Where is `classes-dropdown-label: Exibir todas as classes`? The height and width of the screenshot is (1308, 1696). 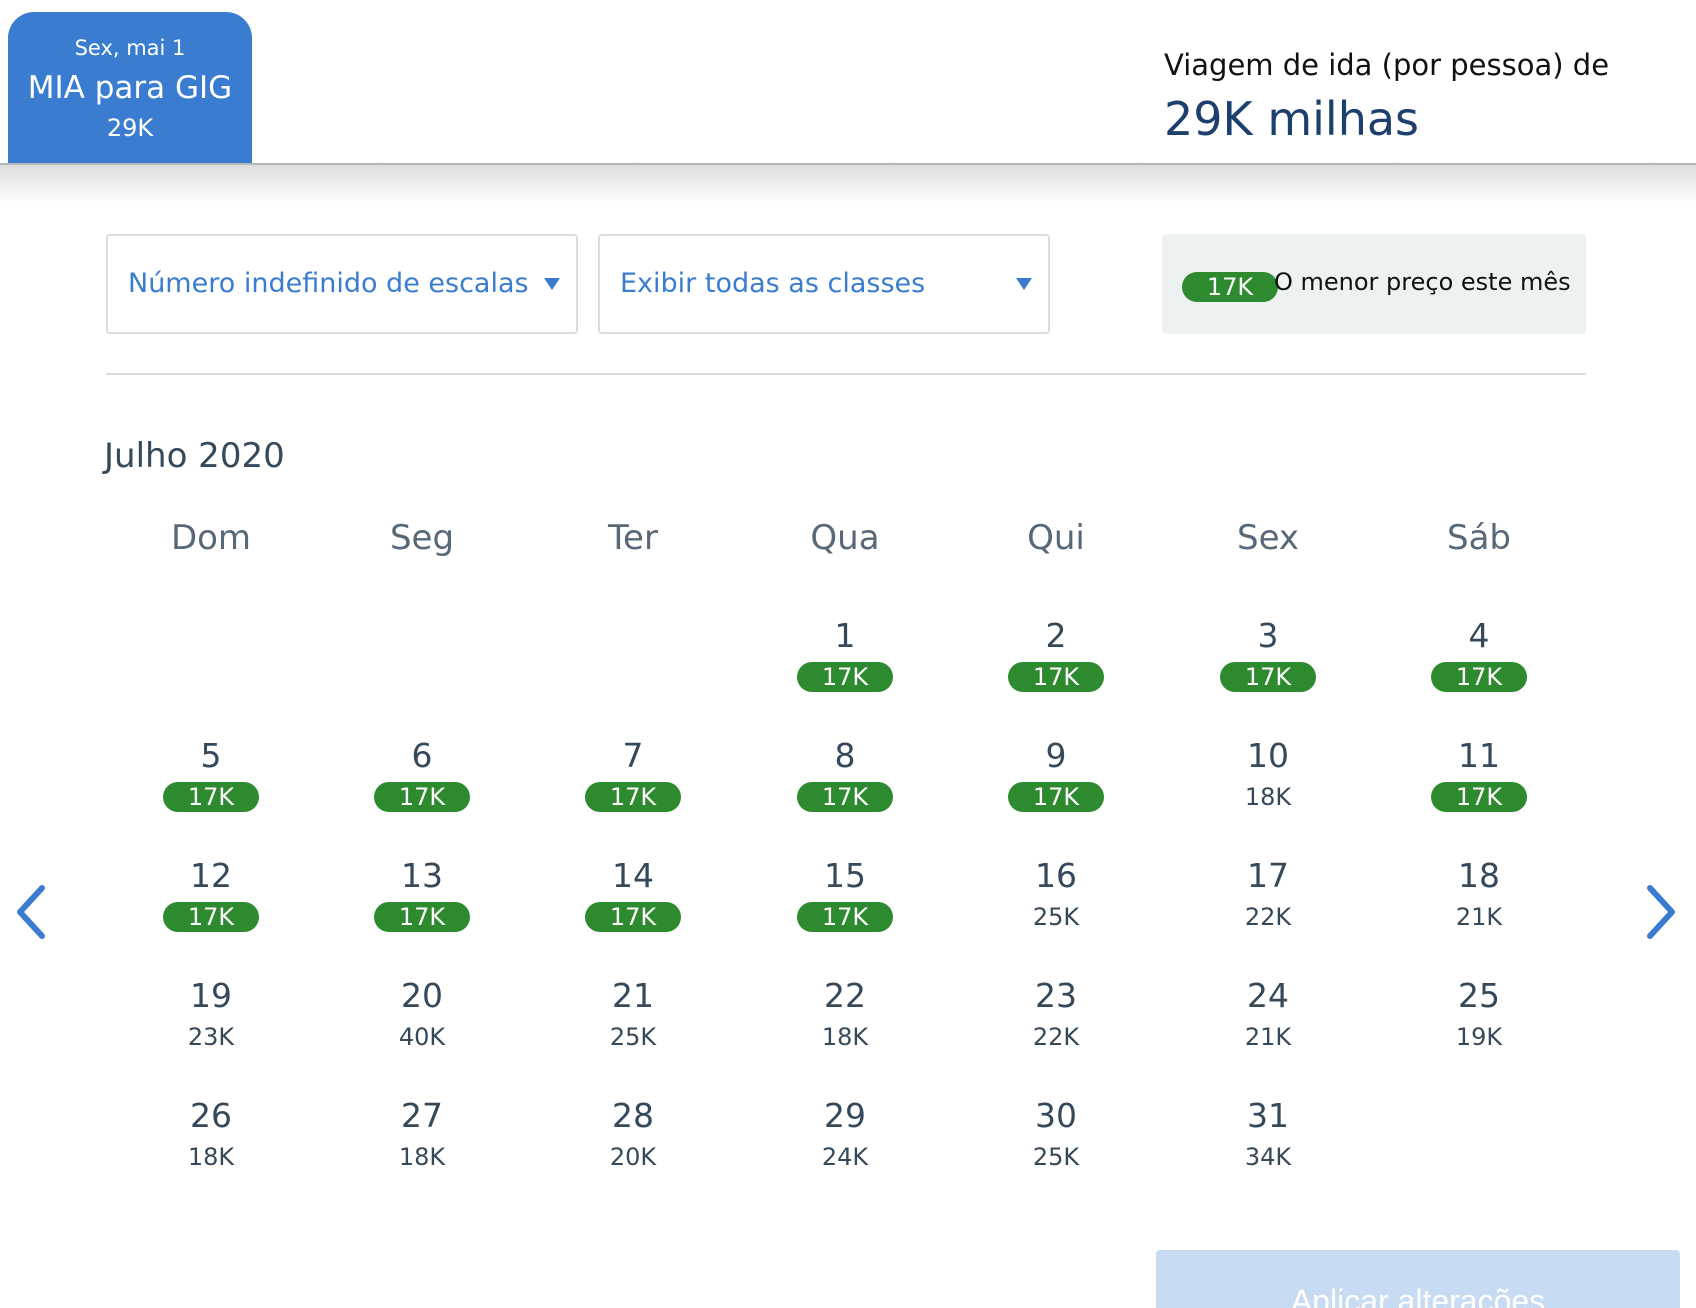 classes-dropdown-label: Exibir todas as classes is located at coordinates (773, 283).